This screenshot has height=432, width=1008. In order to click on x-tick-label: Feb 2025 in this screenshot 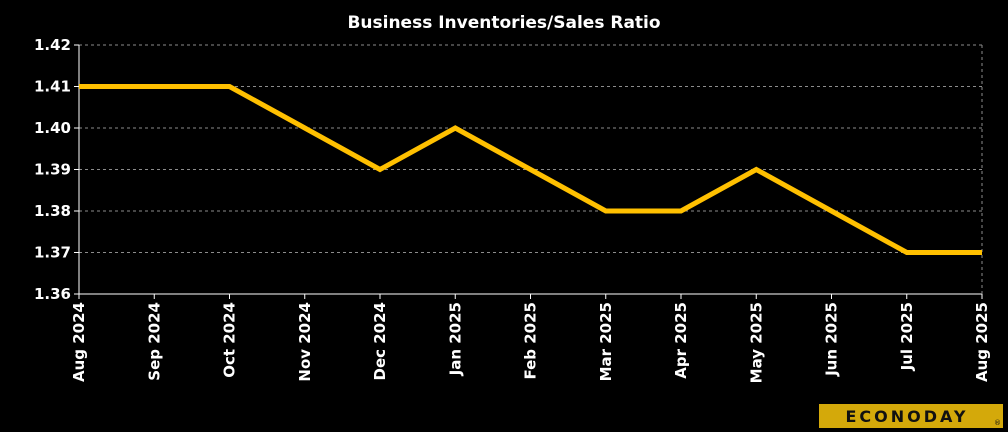, I will do `click(531, 341)`.